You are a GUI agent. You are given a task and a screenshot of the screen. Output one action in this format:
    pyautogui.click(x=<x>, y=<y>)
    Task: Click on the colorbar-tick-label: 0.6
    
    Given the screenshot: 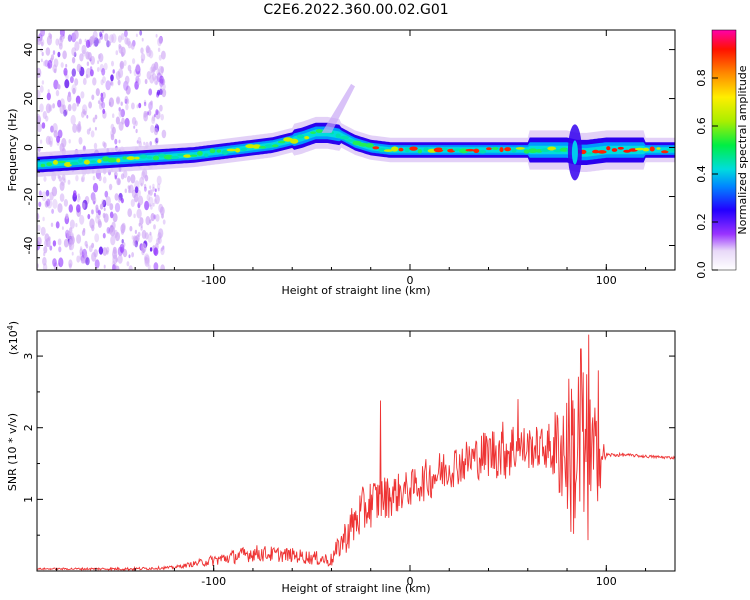 What is the action you would take?
    pyautogui.click(x=701, y=126)
    